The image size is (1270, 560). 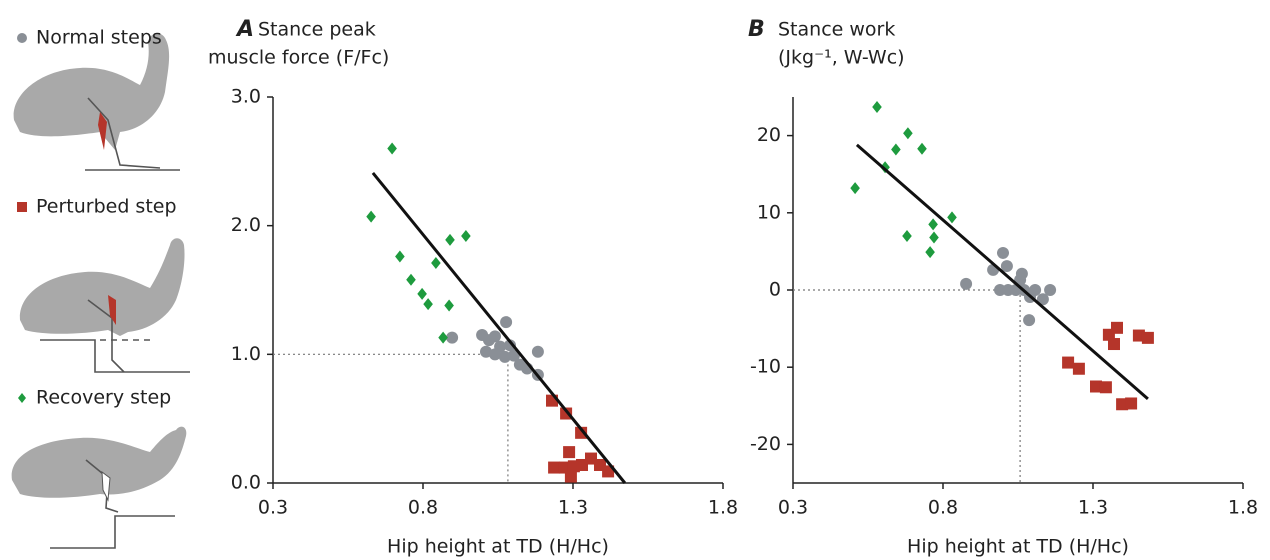 I want to click on y-tick-label: 0.0, so click(x=246, y=483).